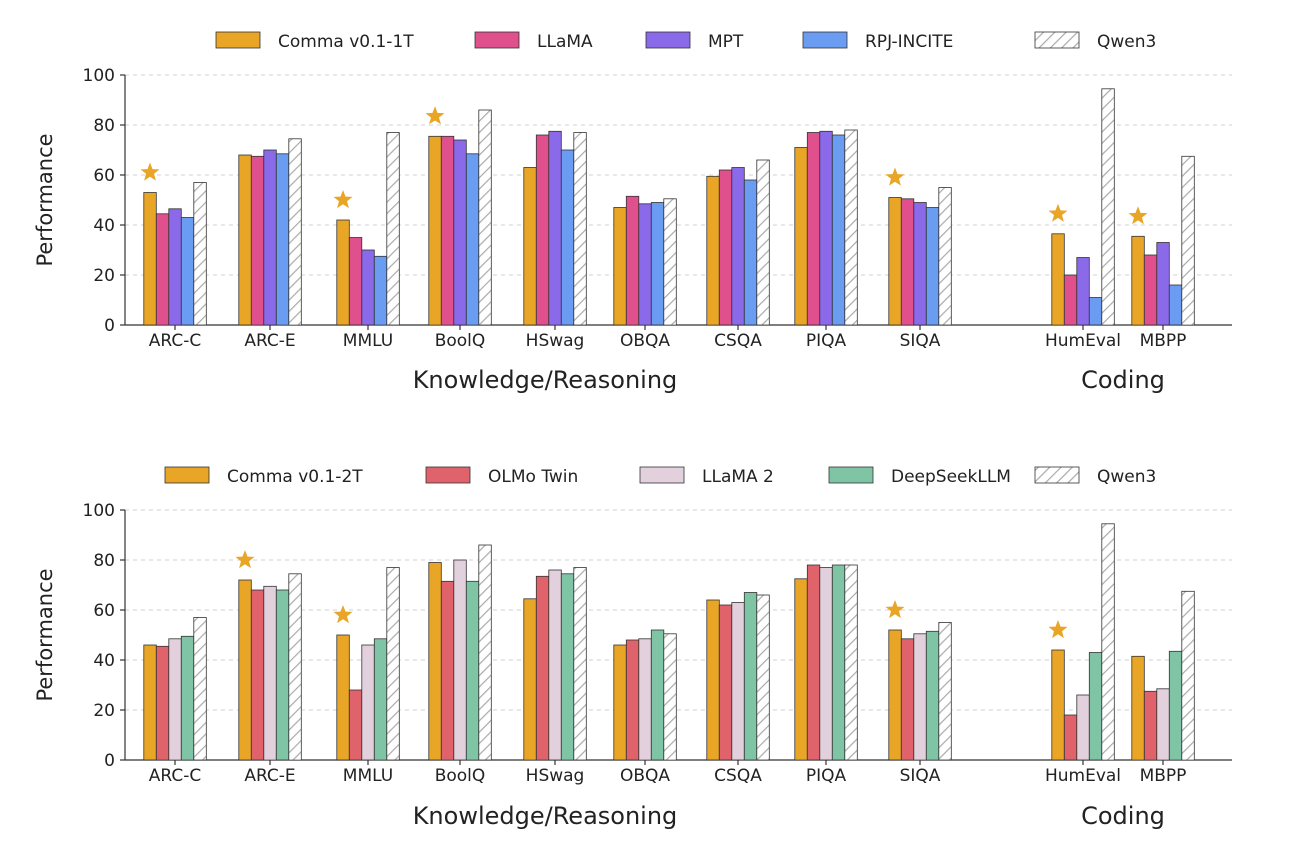 The height and width of the screenshot is (864, 1294). What do you see at coordinates (269, 341) in the screenshot?
I see `category-label: ARC-E` at bounding box center [269, 341].